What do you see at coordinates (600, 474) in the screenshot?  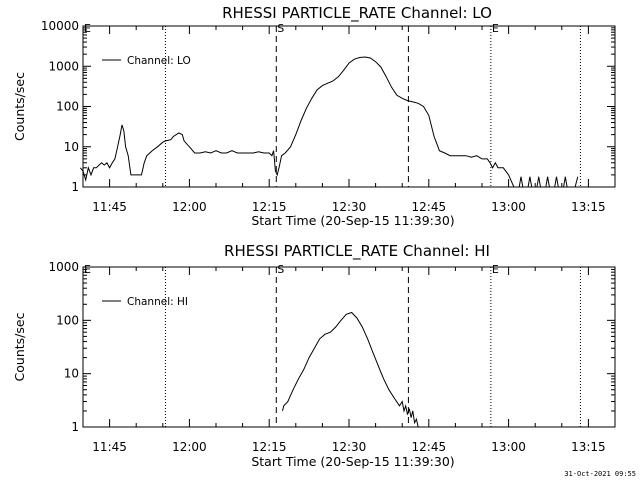 I see `timestamp-stamp: 31-Oct-2021 09:55` at bounding box center [600, 474].